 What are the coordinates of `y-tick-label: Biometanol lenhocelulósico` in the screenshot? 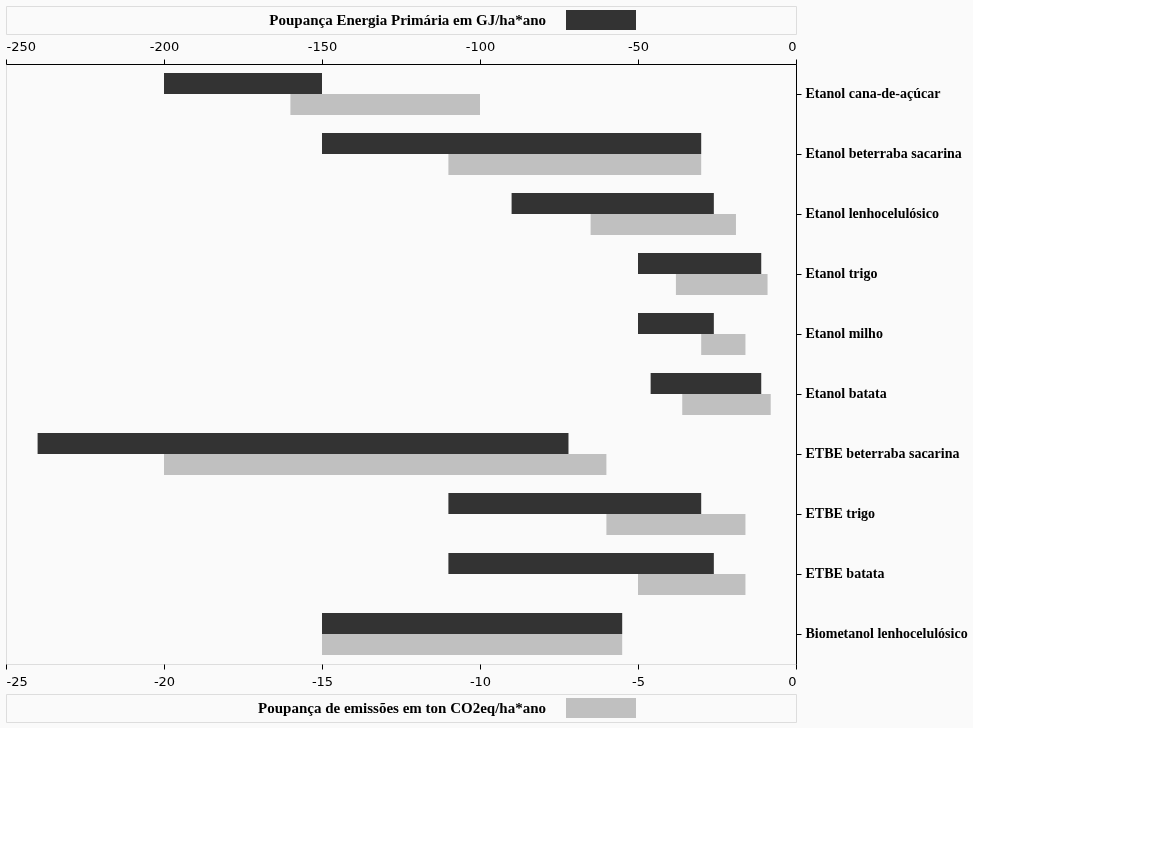 It's located at (886, 633).